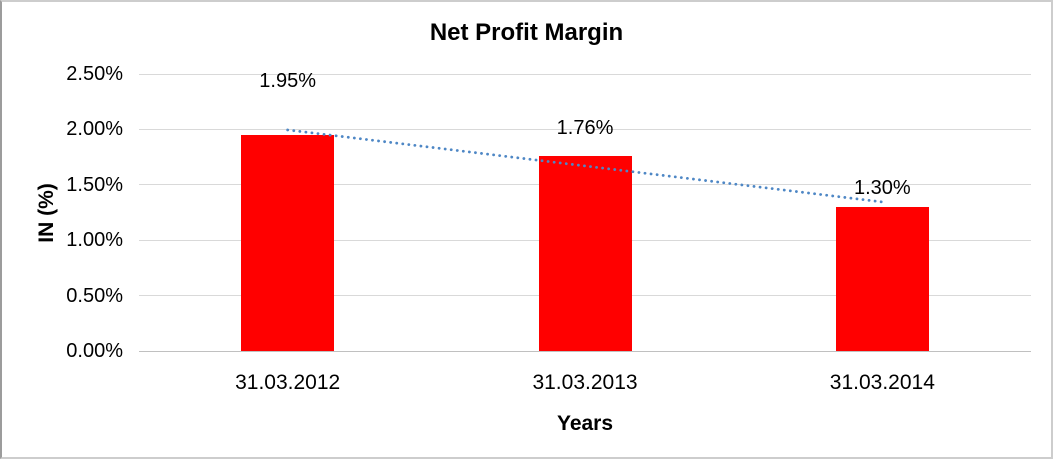 This screenshot has width=1053, height=459. Describe the element at coordinates (288, 242) in the screenshot. I see `bar-31.03.2012` at that location.